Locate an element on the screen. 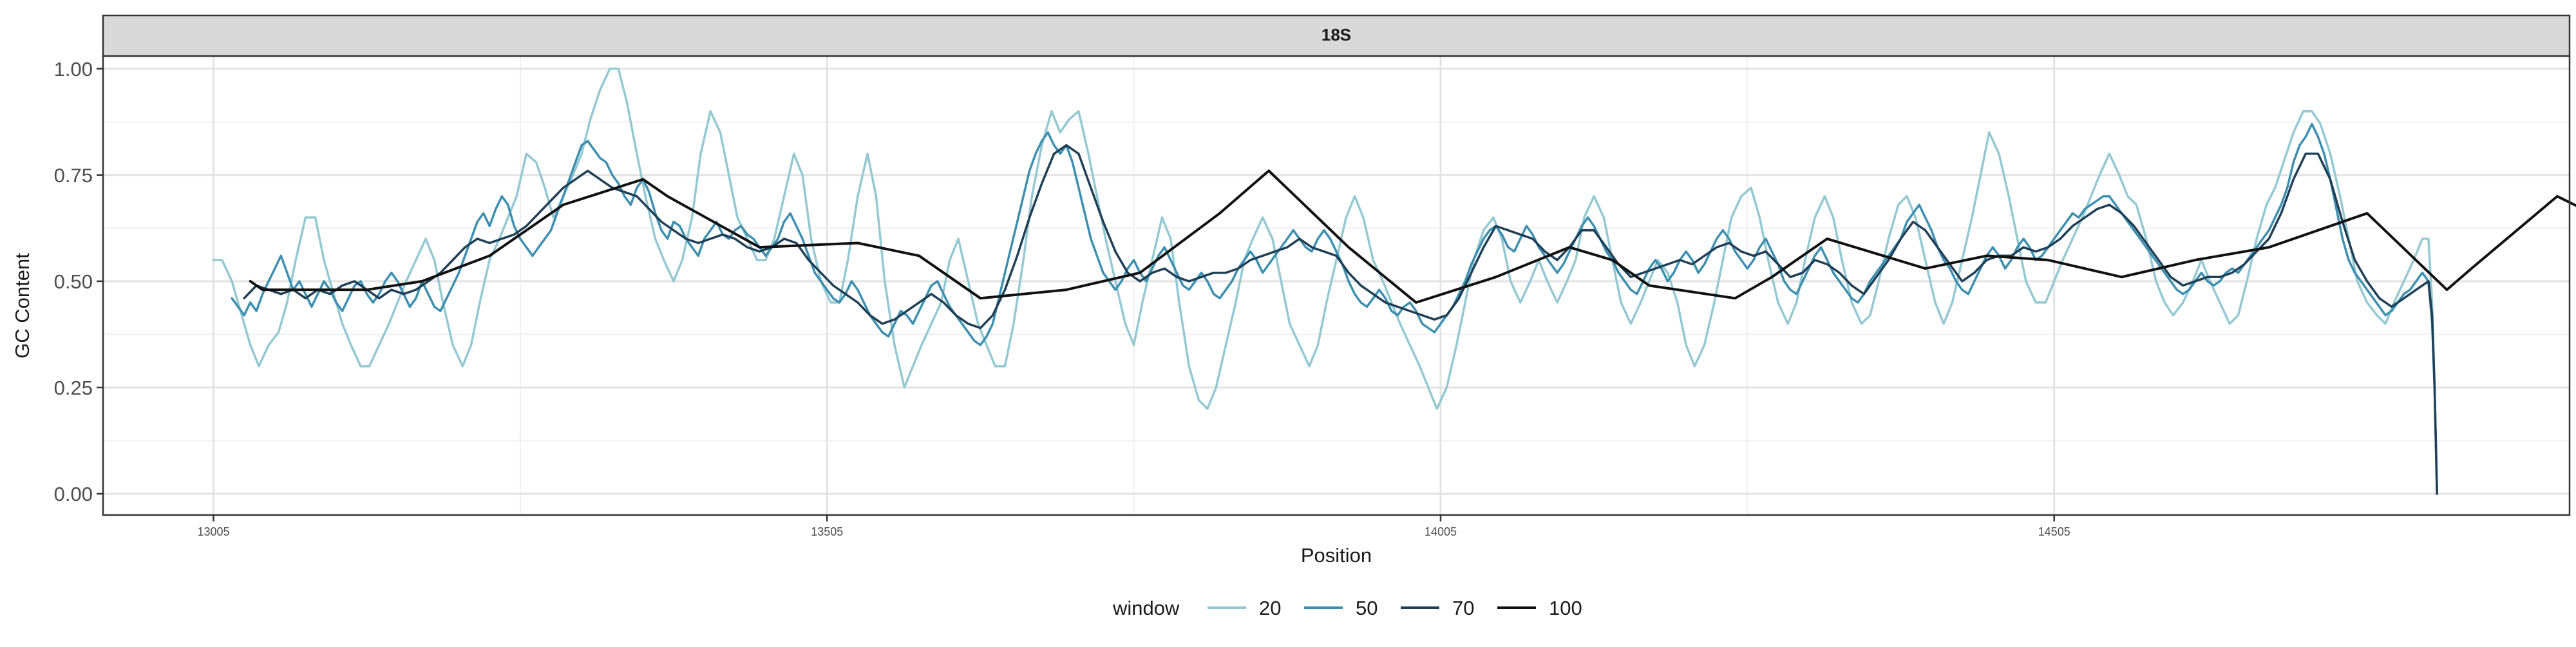 Image resolution: width=2576 pixels, height=647 pixels. facet-strip: 18S is located at coordinates (1337, 36).